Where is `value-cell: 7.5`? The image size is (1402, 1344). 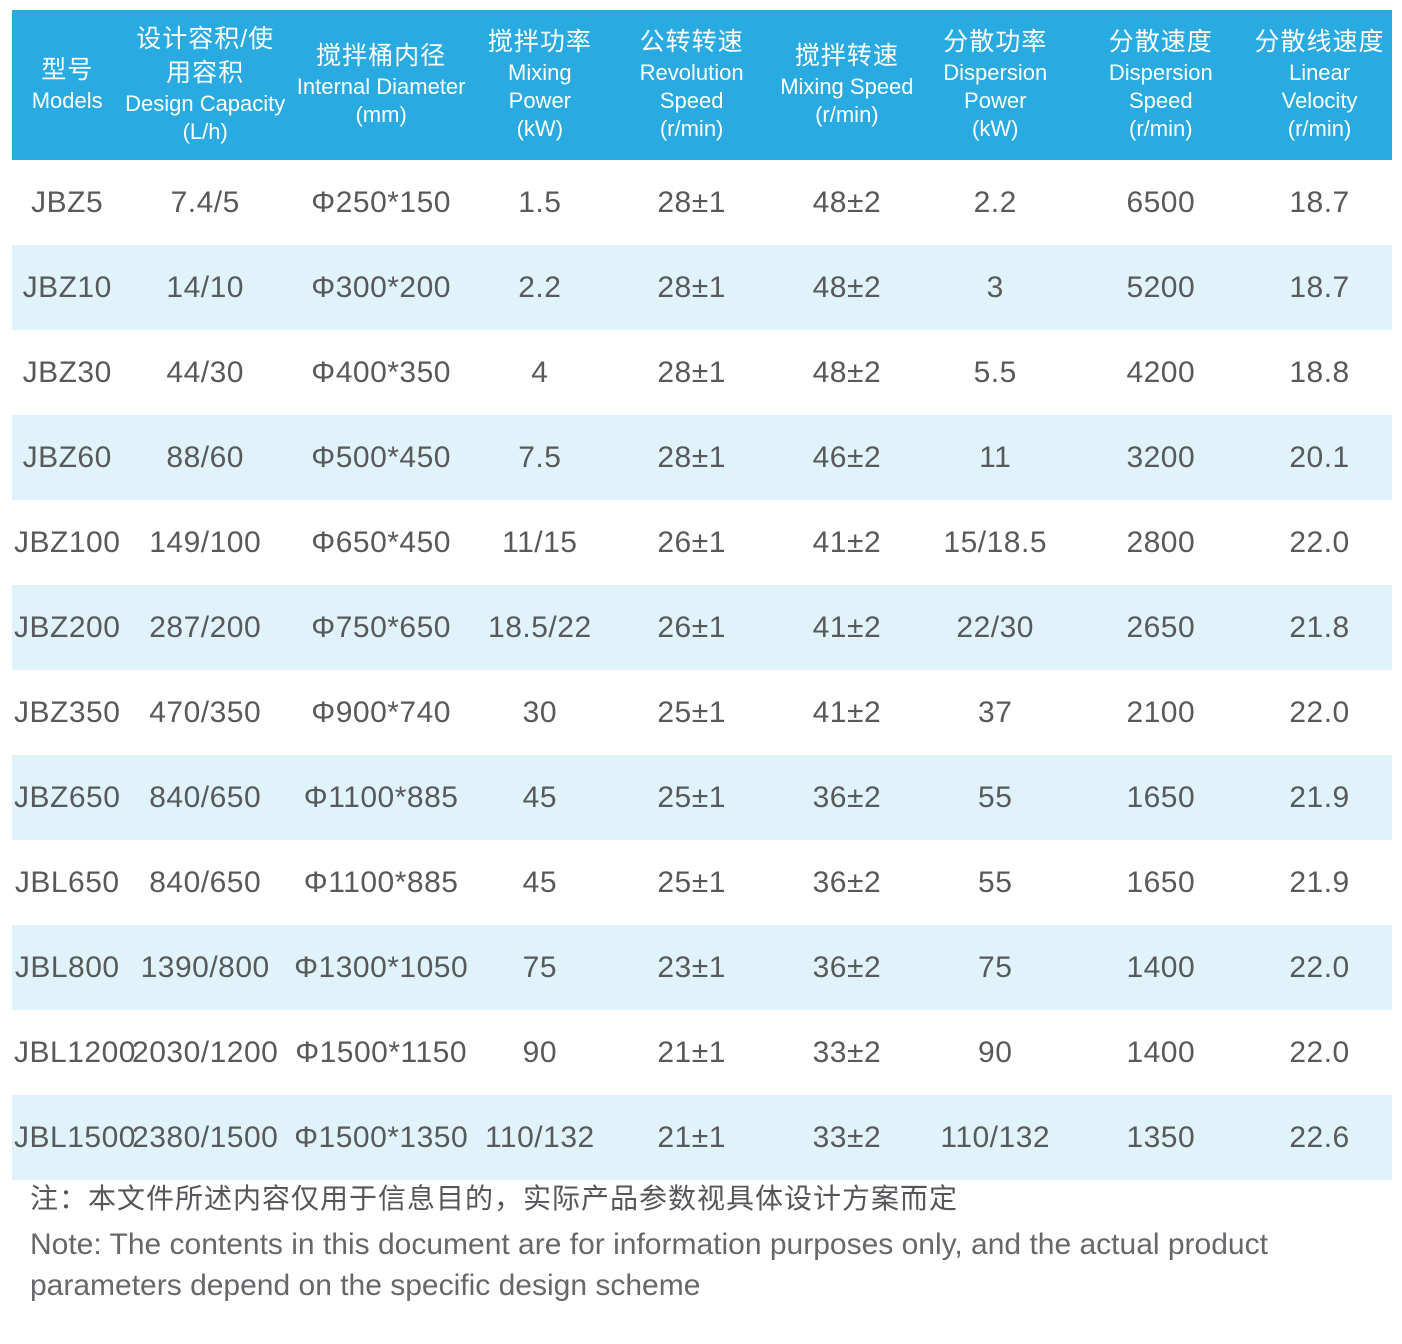
value-cell: 7.5 is located at coordinates (540, 457).